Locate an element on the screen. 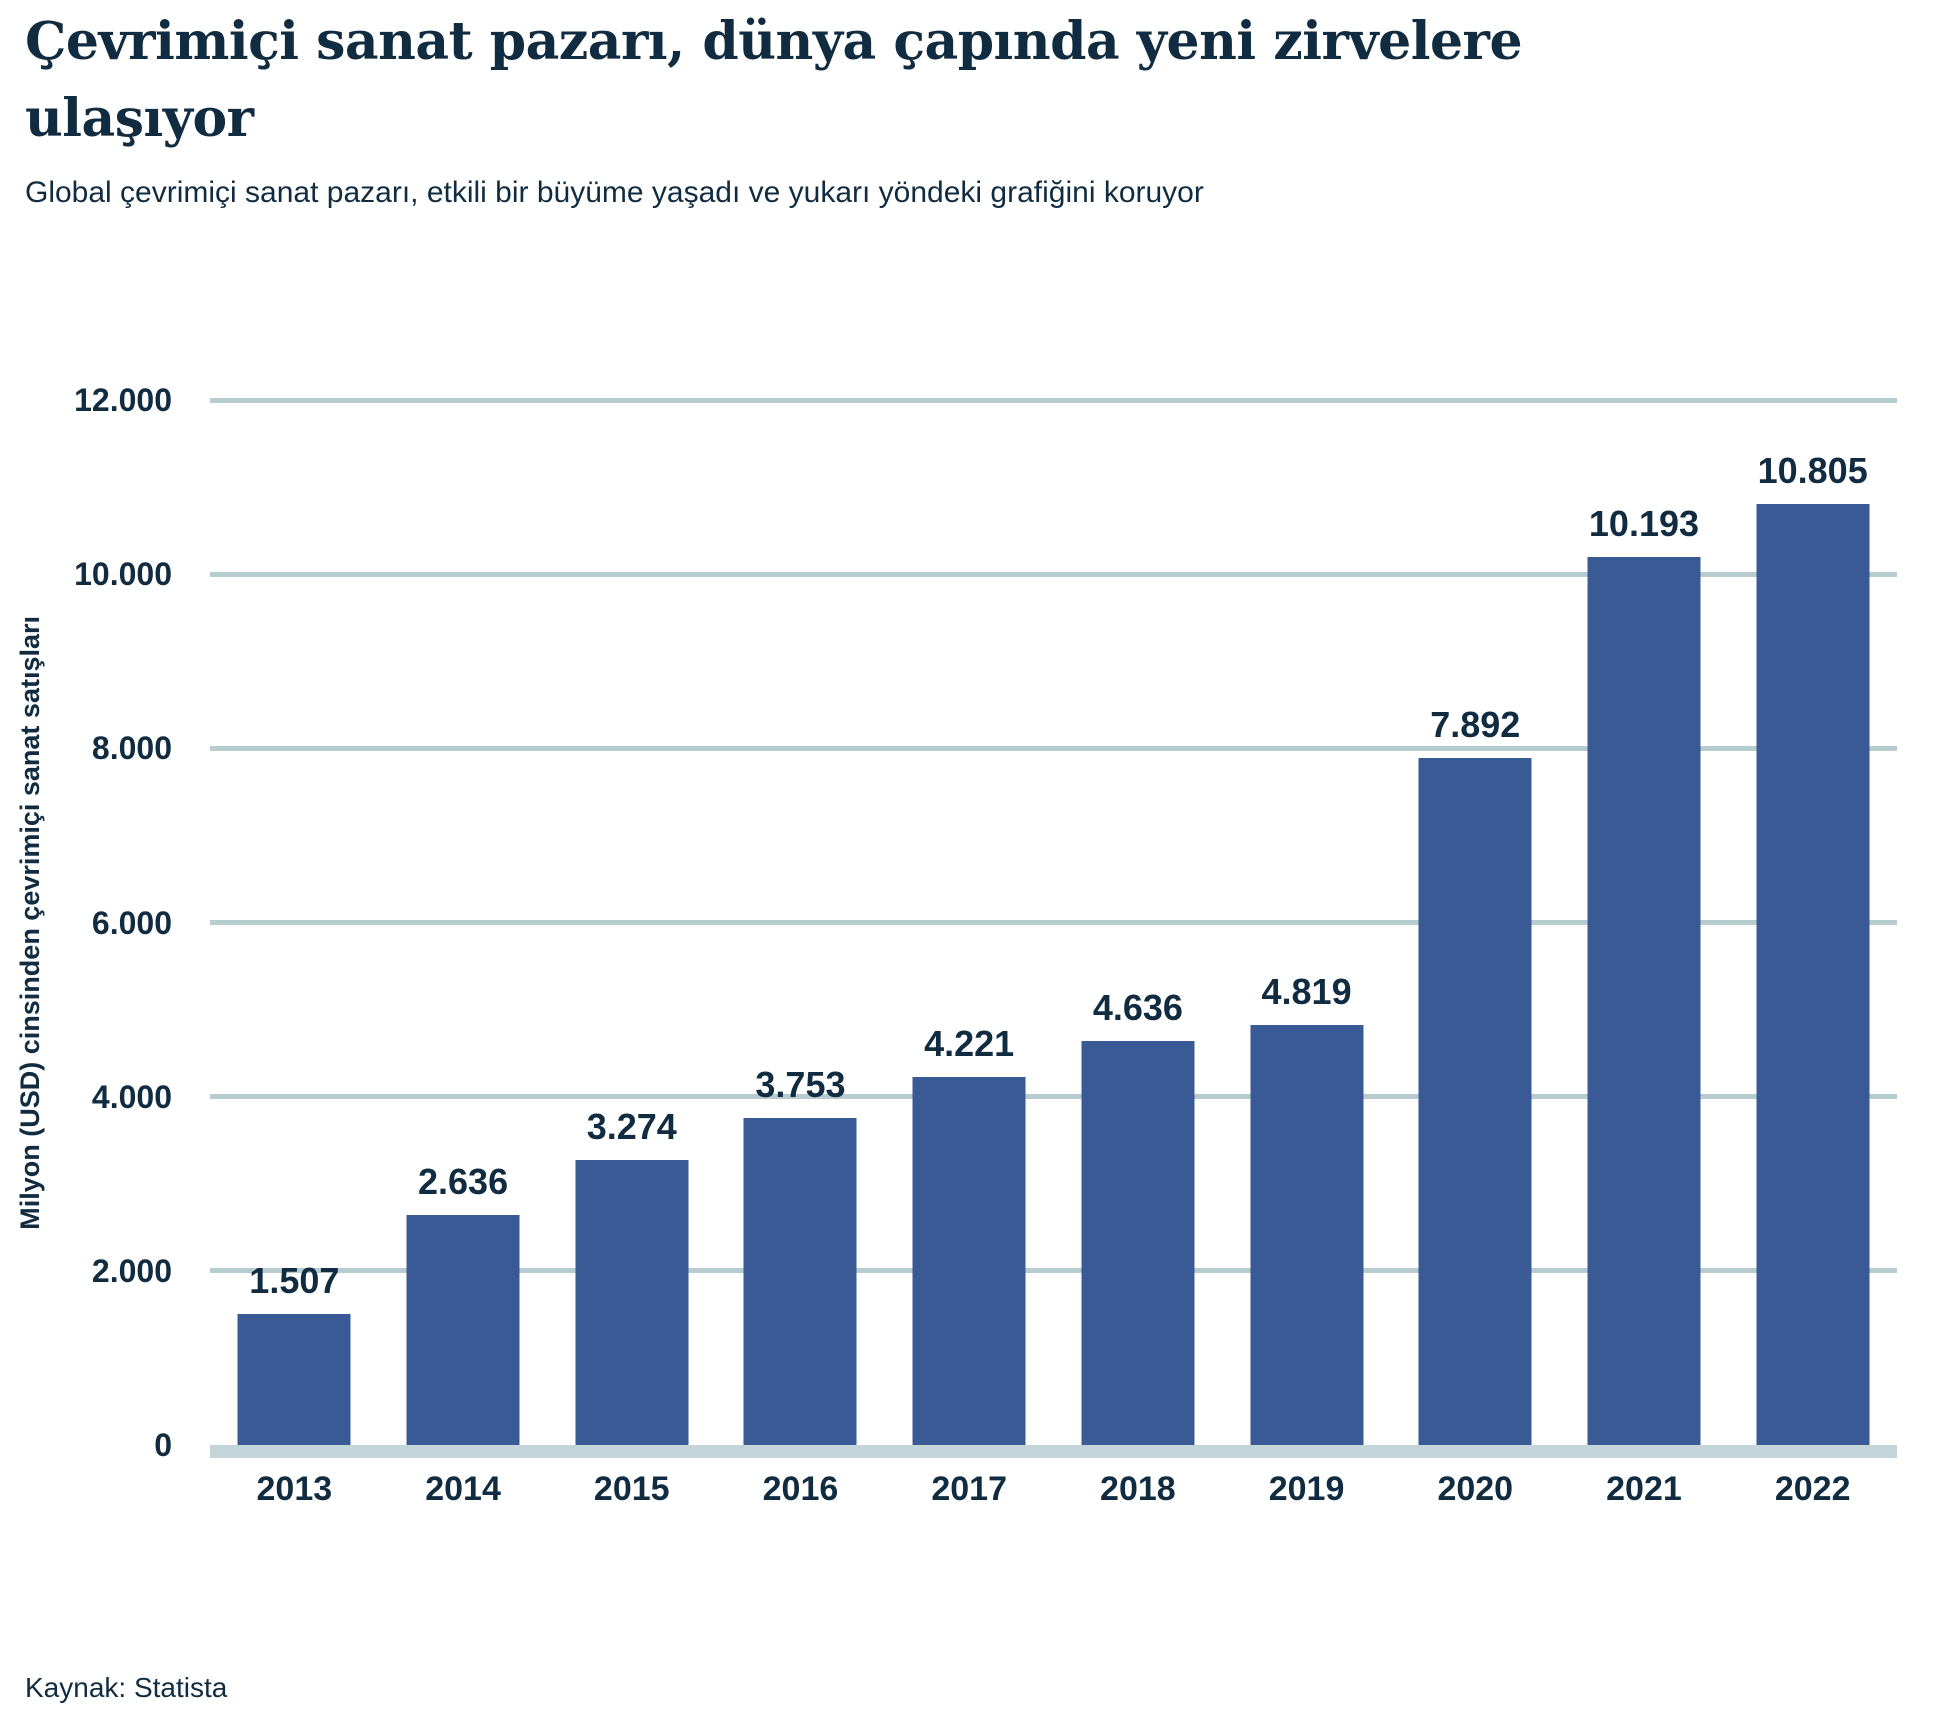 The height and width of the screenshot is (1732, 1940). x-axis-label-2018: 2018 is located at coordinates (1138, 1489).